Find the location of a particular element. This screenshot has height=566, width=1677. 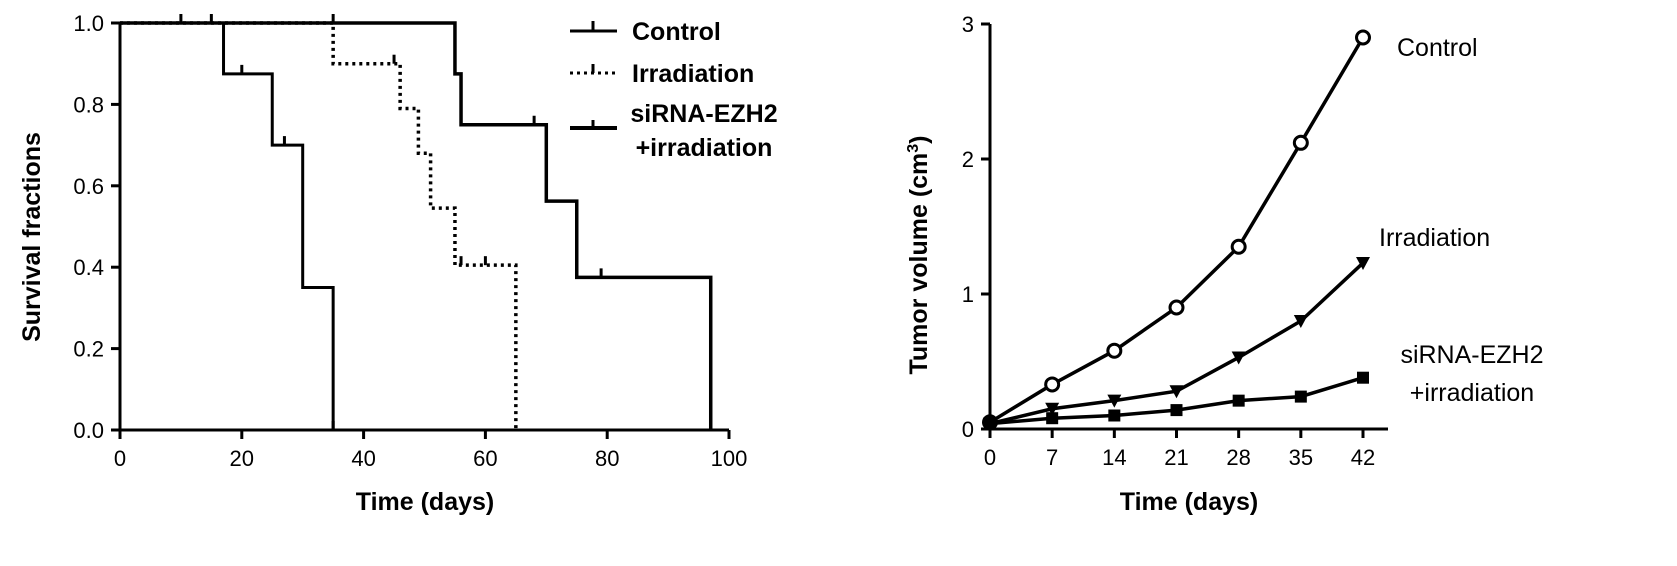

y-tick-label: 0.6 is located at coordinates (88, 186).